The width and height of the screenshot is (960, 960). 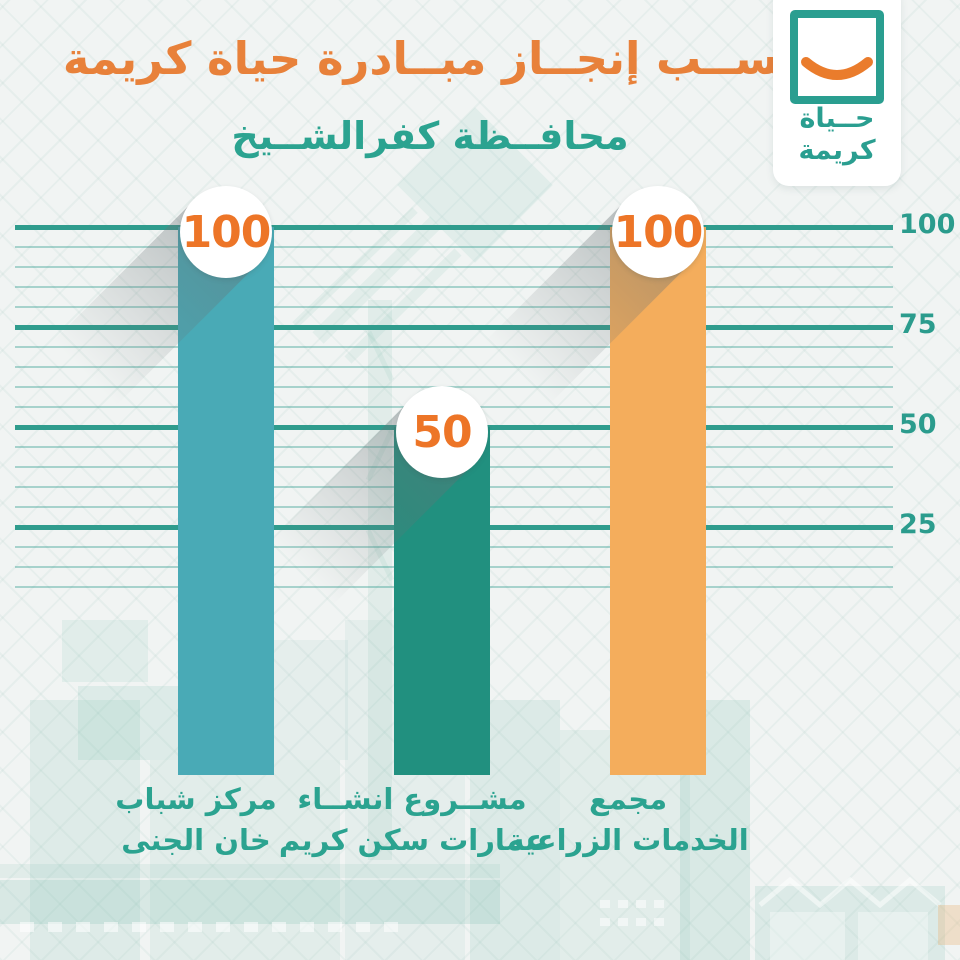 What do you see at coordinates (412, 799) in the screenshot?
I see `bar-label-line1: مشــروع انشــاء` at bounding box center [412, 799].